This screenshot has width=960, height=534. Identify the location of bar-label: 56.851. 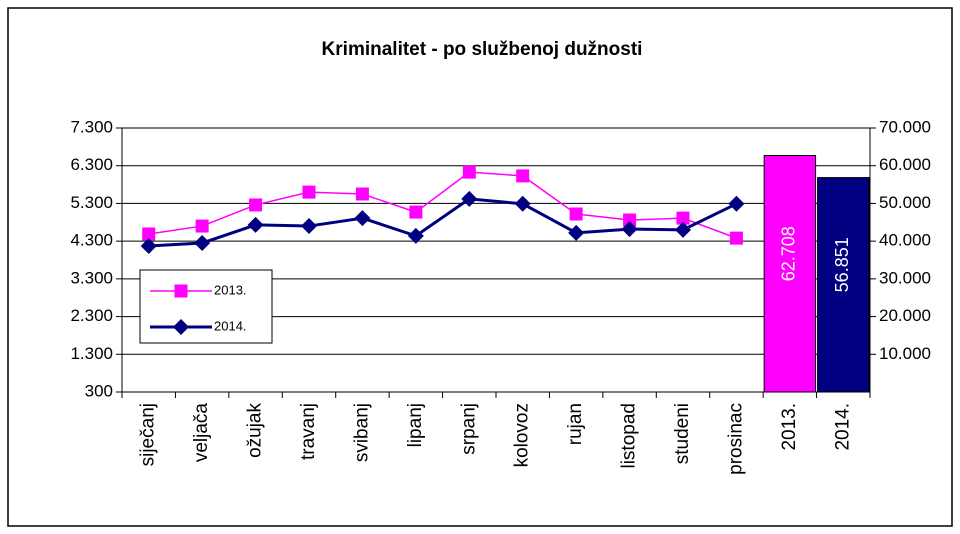
(842, 264).